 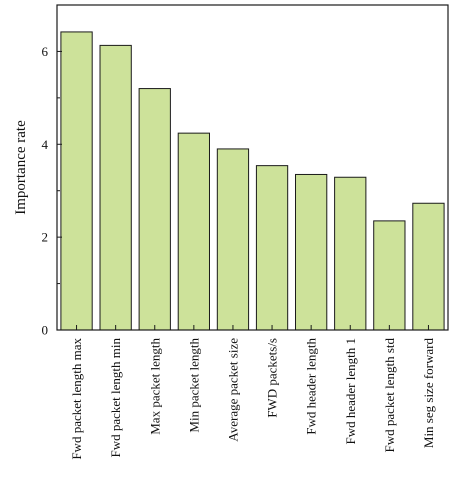 What do you see at coordinates (45, 144) in the screenshot?
I see `y-tick-label: 4` at bounding box center [45, 144].